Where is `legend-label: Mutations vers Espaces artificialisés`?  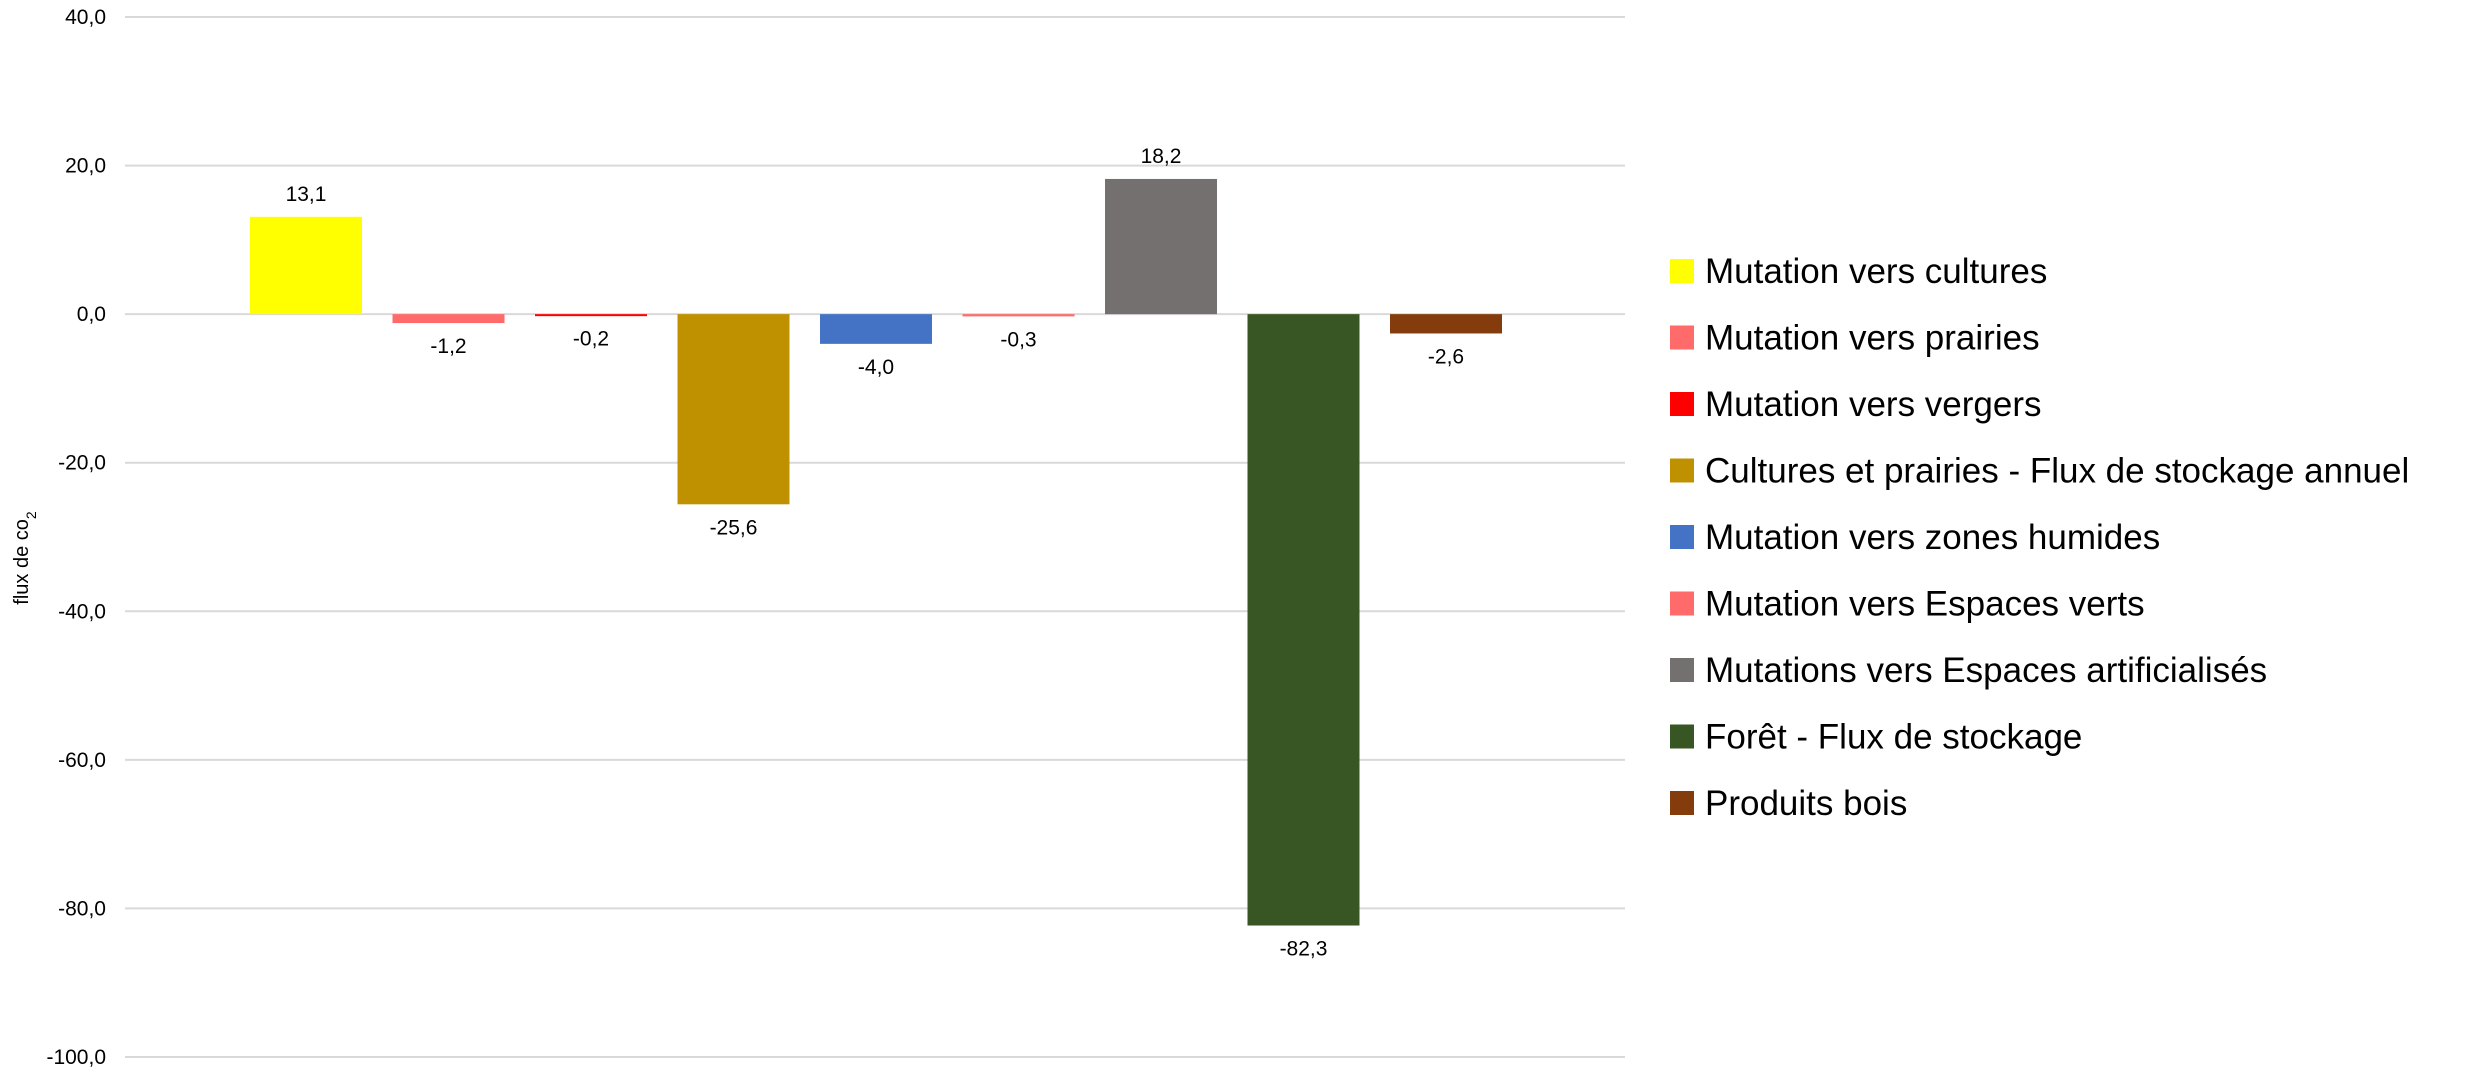
legend-label: Mutations vers Espaces artificialisés is located at coordinates (1986, 670).